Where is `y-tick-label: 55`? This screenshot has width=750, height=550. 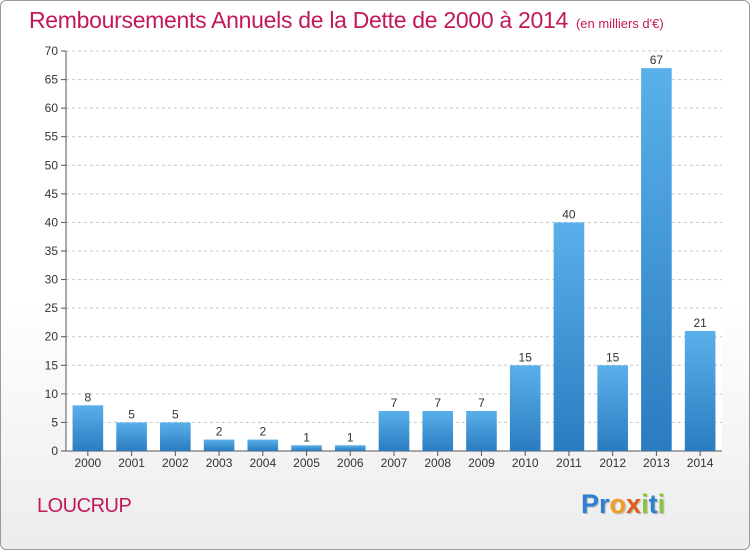 y-tick-label: 55 is located at coordinates (52, 137).